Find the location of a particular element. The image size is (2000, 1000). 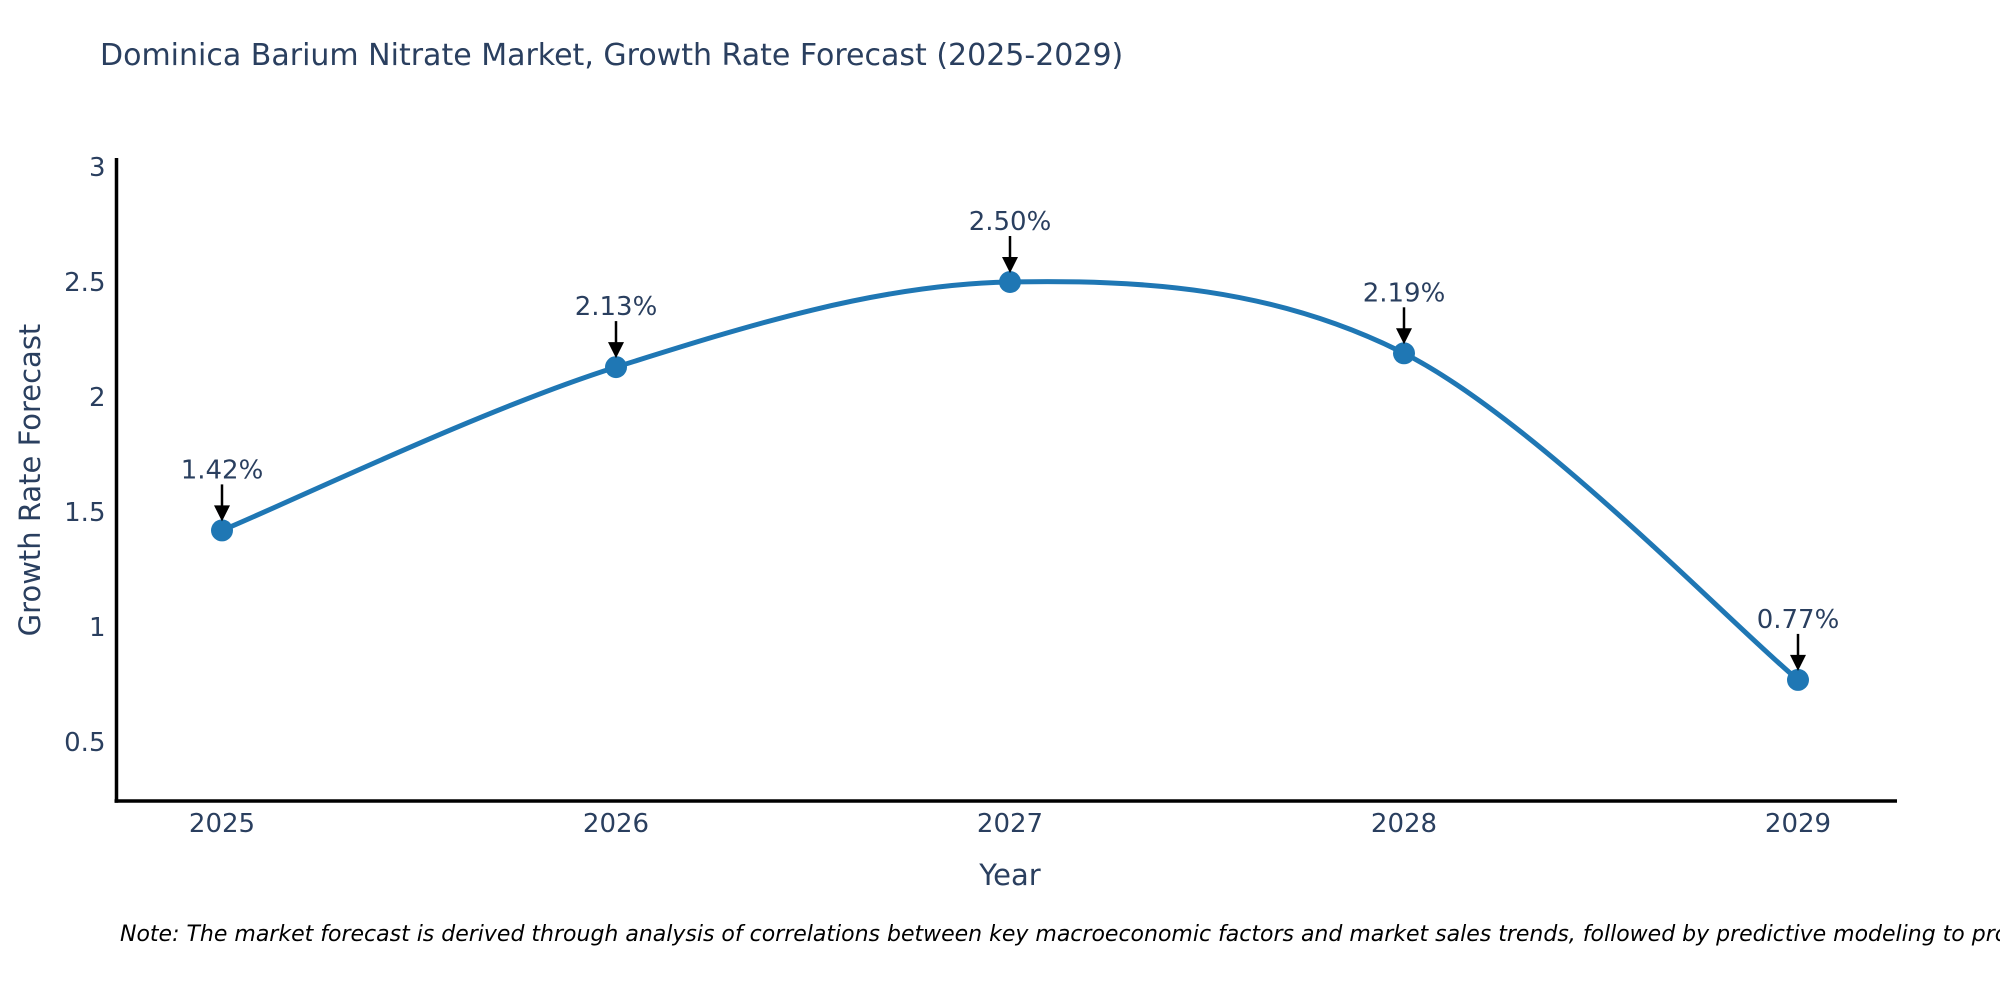

y-tick-label: 0.5 is located at coordinates (84, 743).